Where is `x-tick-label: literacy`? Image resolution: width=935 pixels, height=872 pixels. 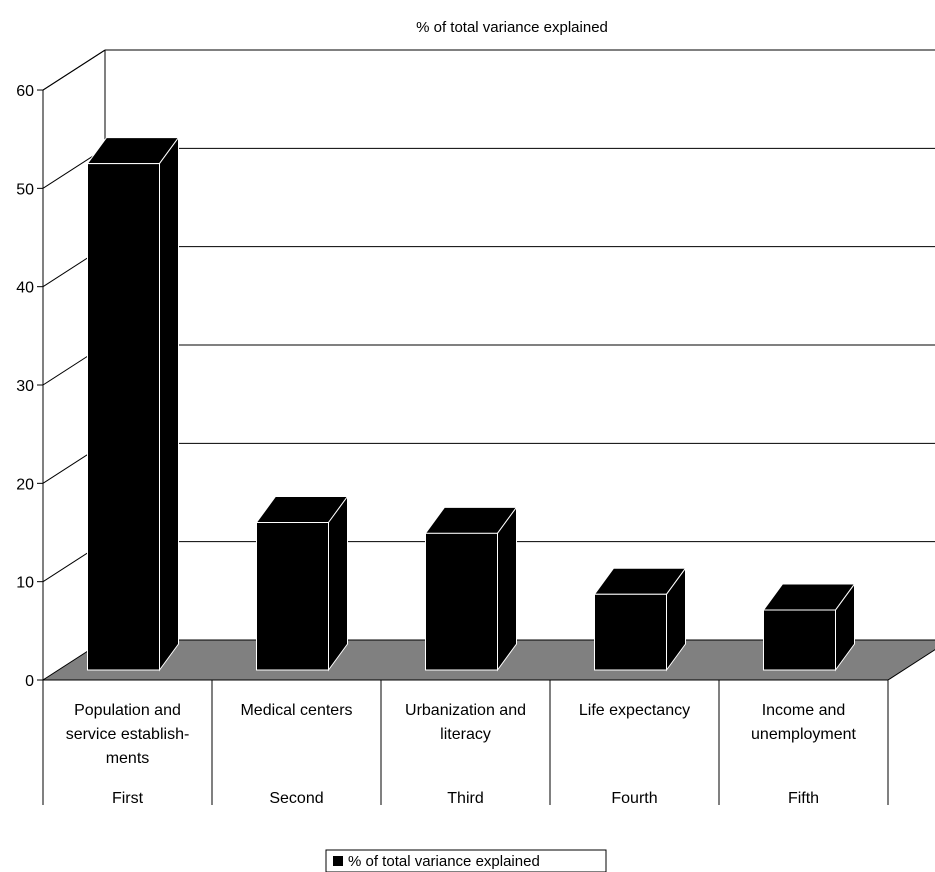
x-tick-label: literacy is located at coordinates (465, 734).